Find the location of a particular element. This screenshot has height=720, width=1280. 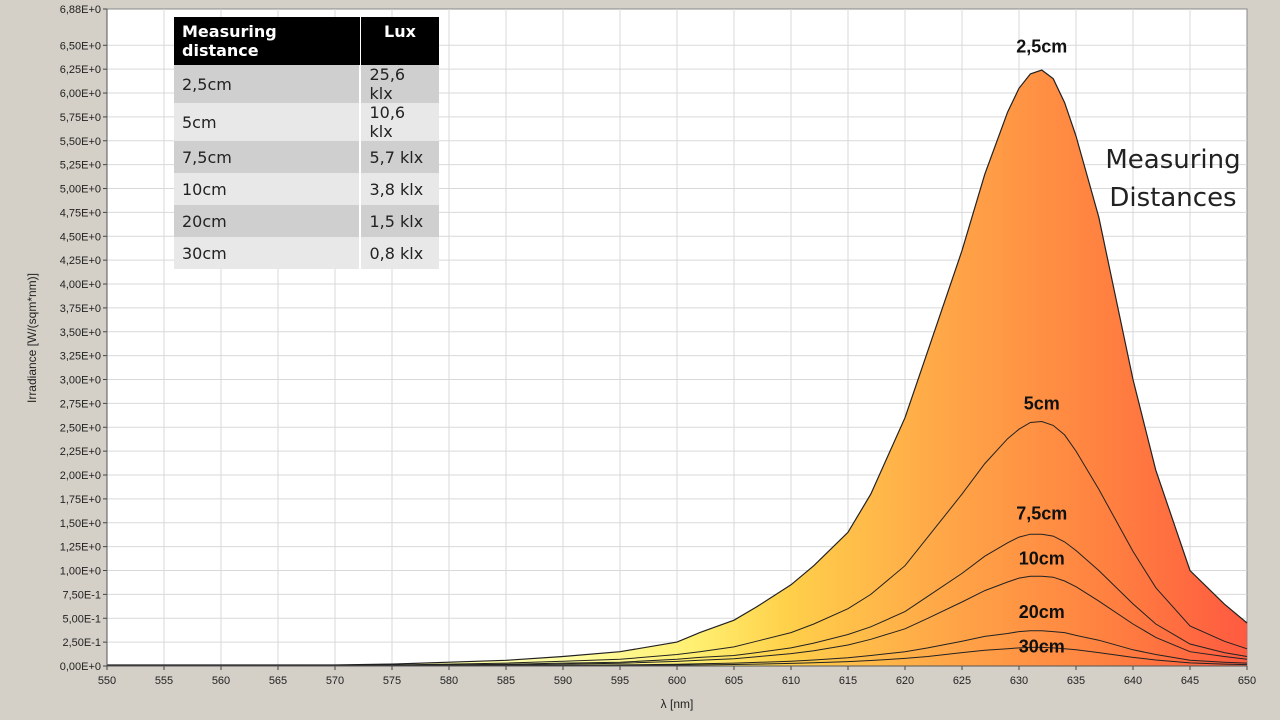

y-tick-label: 2,50E+0 is located at coordinates (80, 428).